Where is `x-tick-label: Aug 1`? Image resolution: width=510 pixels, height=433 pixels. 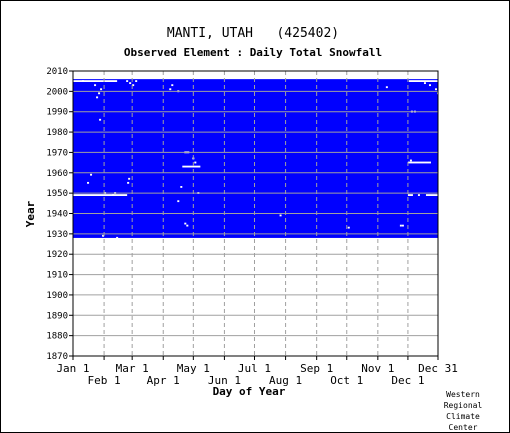 x-tick-label: Aug 1 is located at coordinates (285, 380).